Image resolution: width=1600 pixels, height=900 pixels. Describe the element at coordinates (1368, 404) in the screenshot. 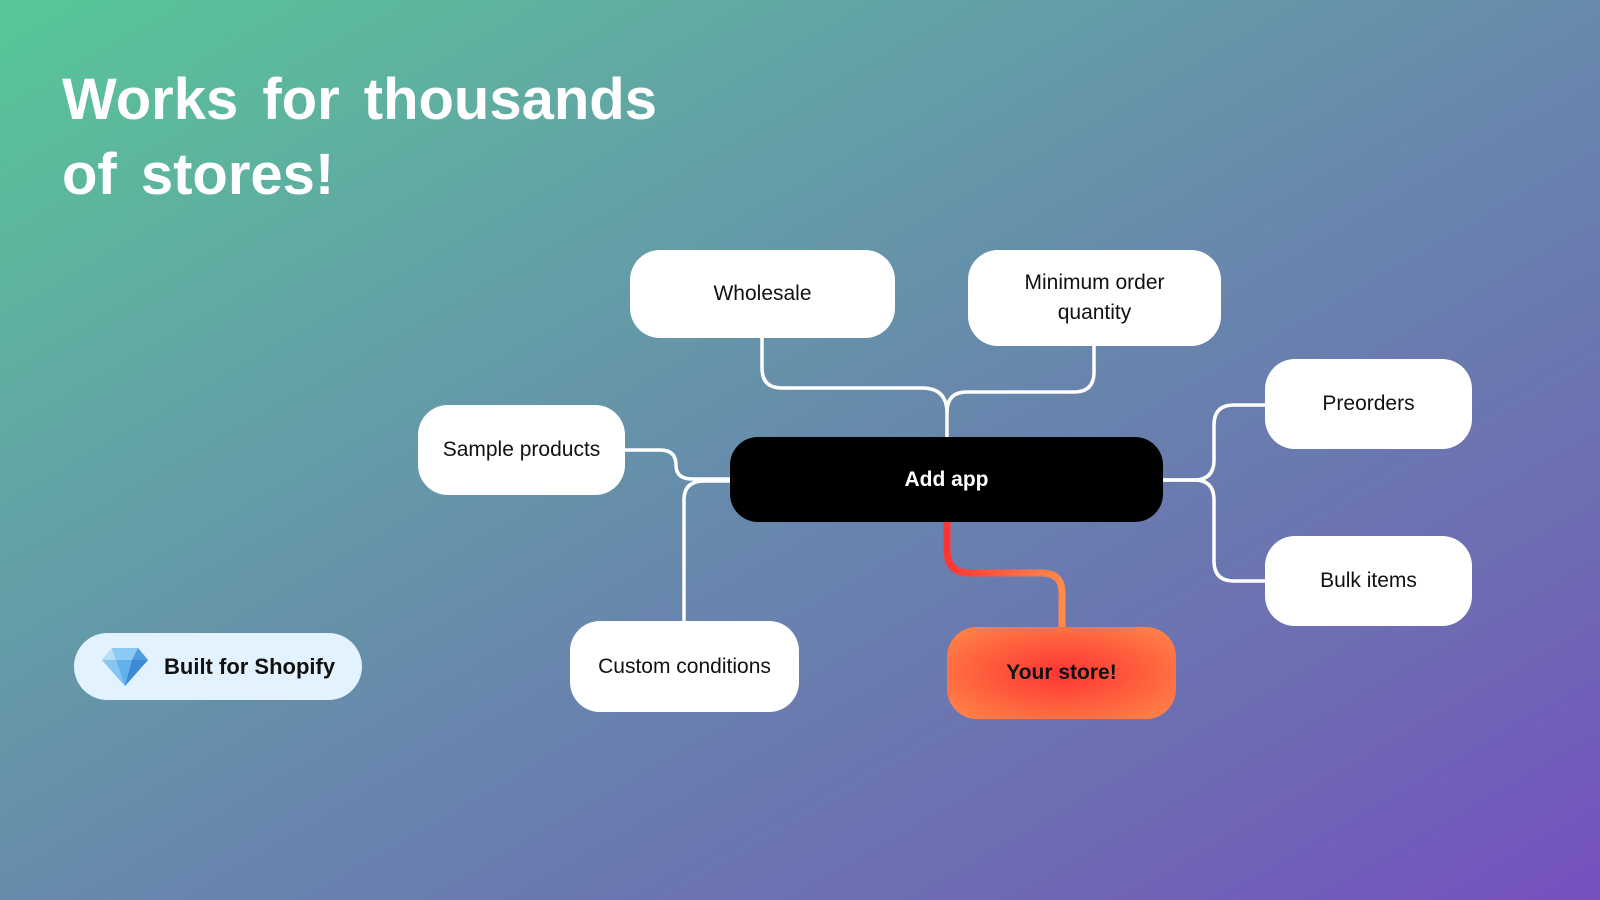

I see `node-preorders: Preorders` at that location.